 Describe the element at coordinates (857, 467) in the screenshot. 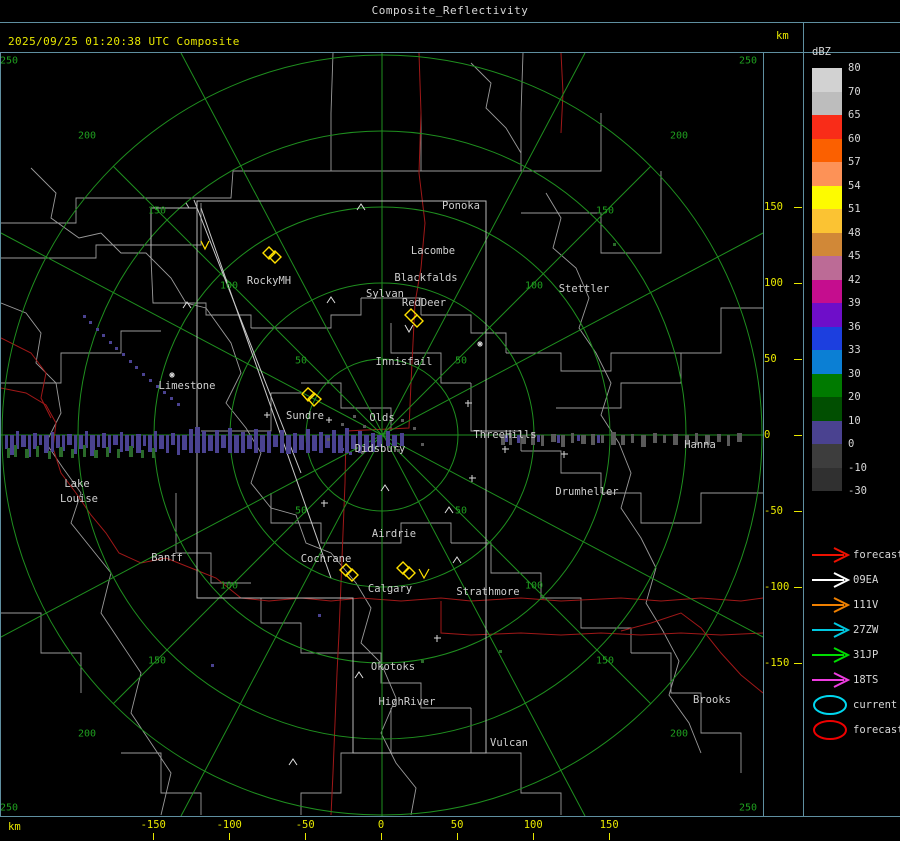

I see `colorbar-label: -10` at that location.